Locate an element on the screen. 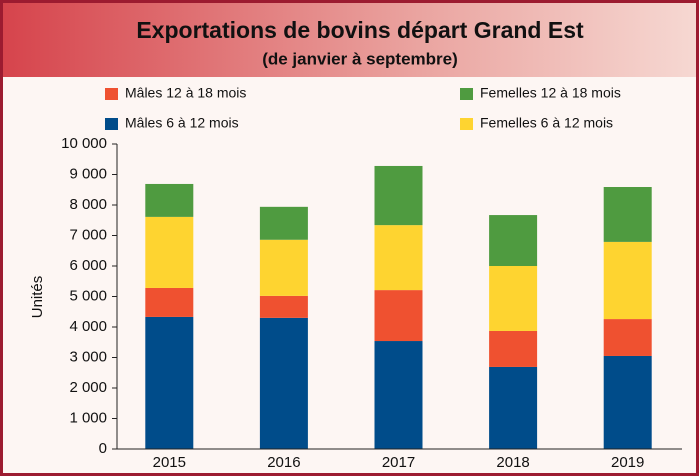 This screenshot has width=699, height=476. y-tick-label: 10 000 is located at coordinates (84, 143).